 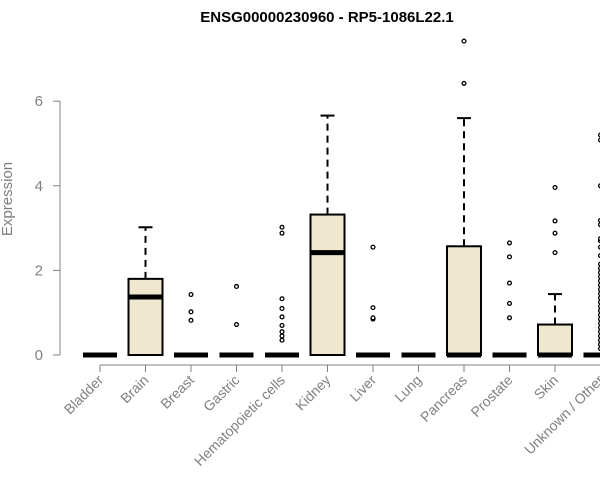 I want to click on x-tick-label: Lung, so click(x=407, y=388).